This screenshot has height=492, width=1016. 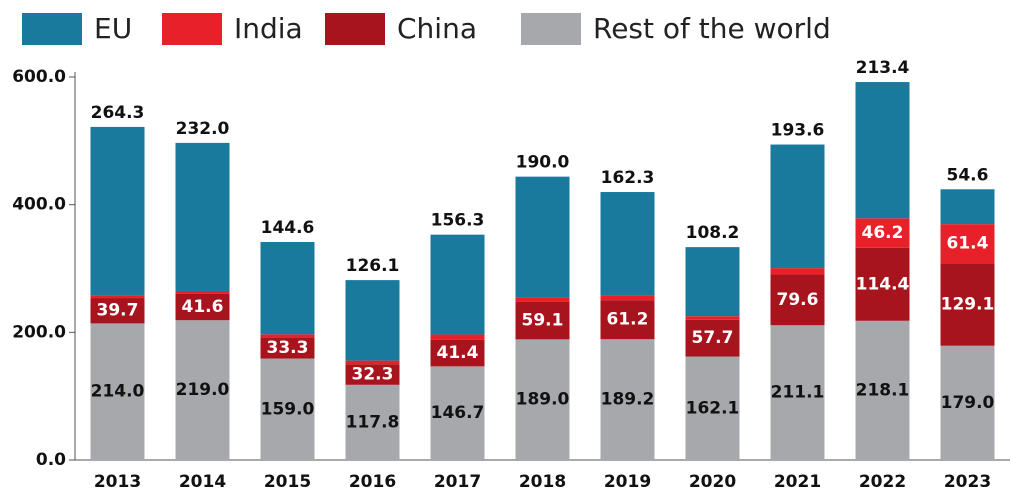 I want to click on x-tick-label: 2013, so click(x=117, y=482).